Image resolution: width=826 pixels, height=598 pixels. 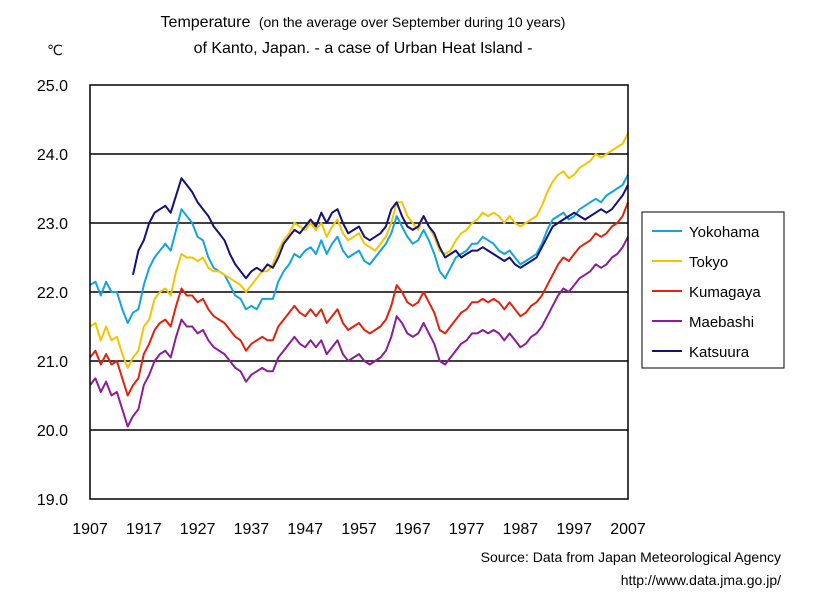 What do you see at coordinates (252, 529) in the screenshot?
I see `x-tick-label: 1937` at bounding box center [252, 529].